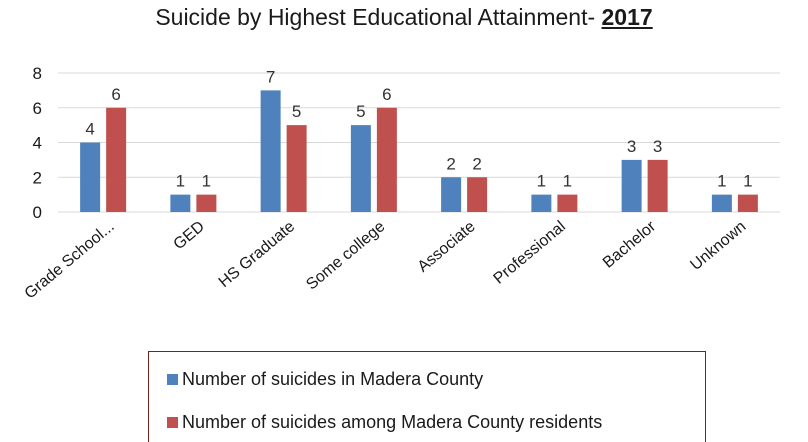 The height and width of the screenshot is (442, 808). I want to click on y-tick-label: 8, so click(37, 73).